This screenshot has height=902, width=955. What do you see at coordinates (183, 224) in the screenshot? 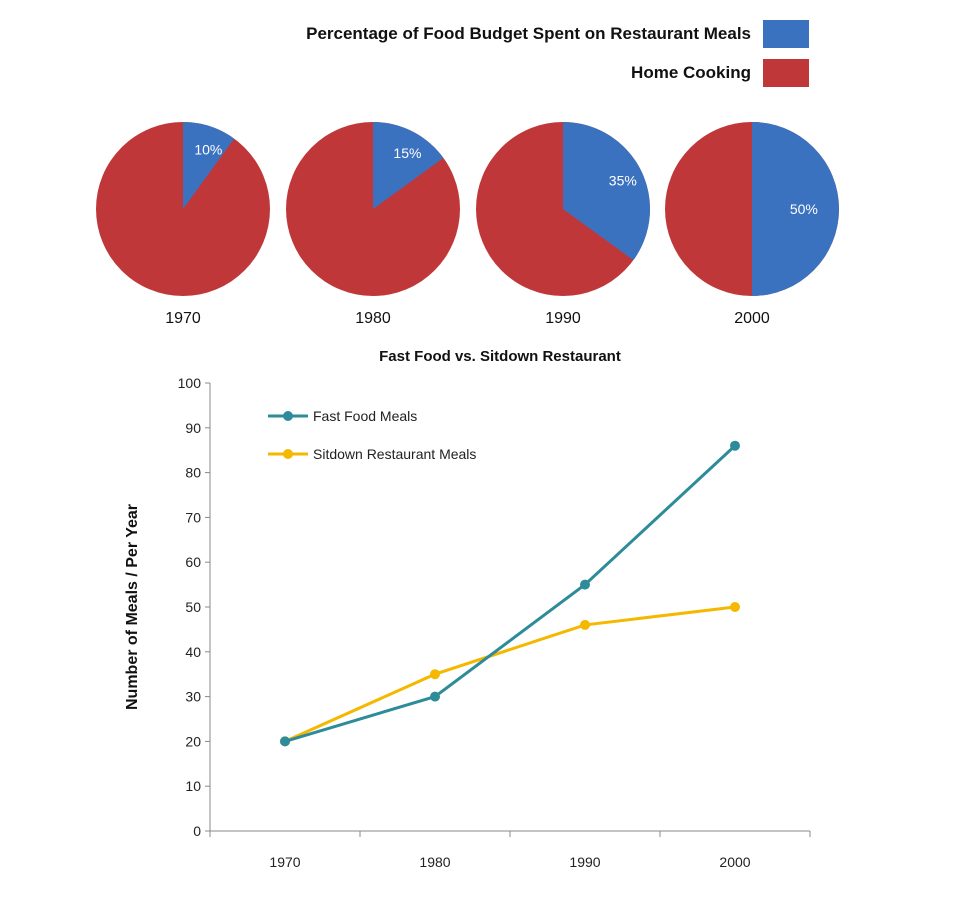
I see `pie-1970: 10% 1970` at bounding box center [183, 224].